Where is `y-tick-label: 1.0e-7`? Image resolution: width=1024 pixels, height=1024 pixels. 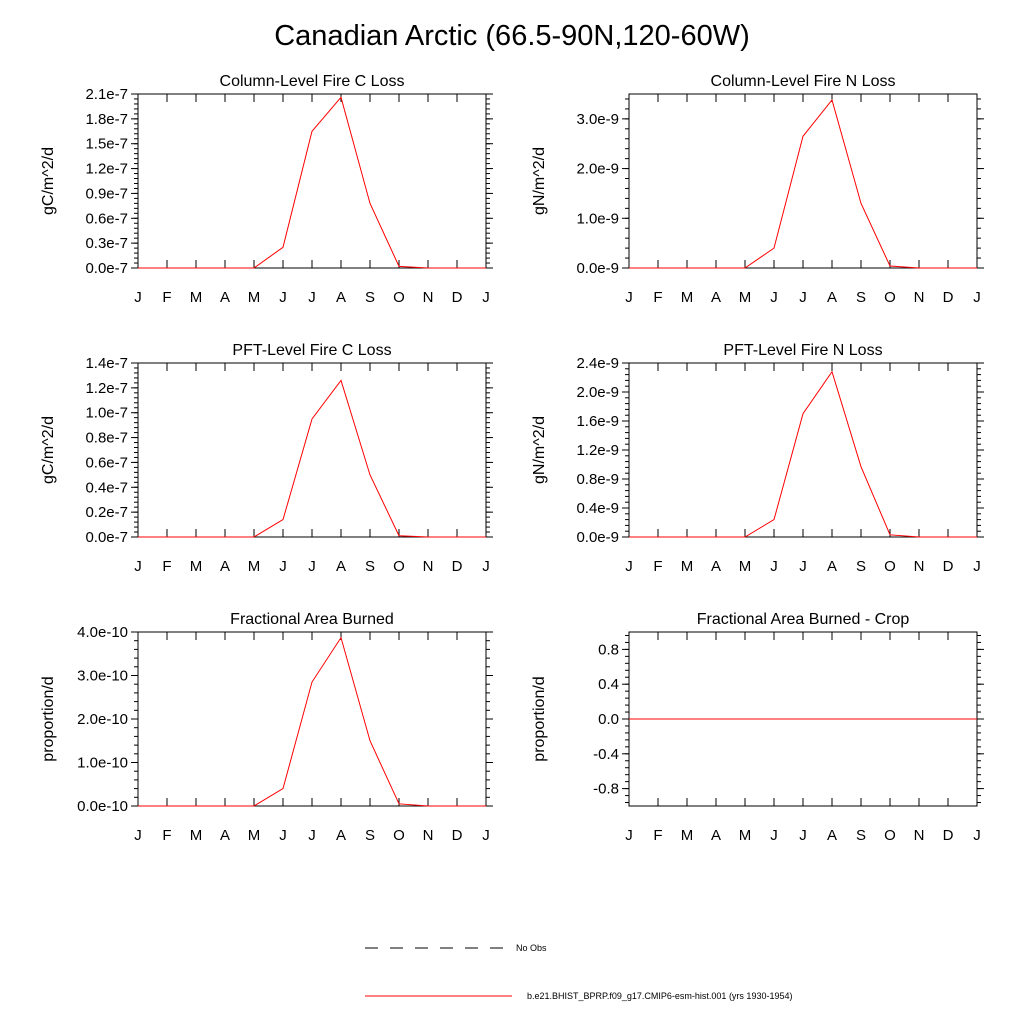
y-tick-label: 1.0e-7 is located at coordinates (106, 413).